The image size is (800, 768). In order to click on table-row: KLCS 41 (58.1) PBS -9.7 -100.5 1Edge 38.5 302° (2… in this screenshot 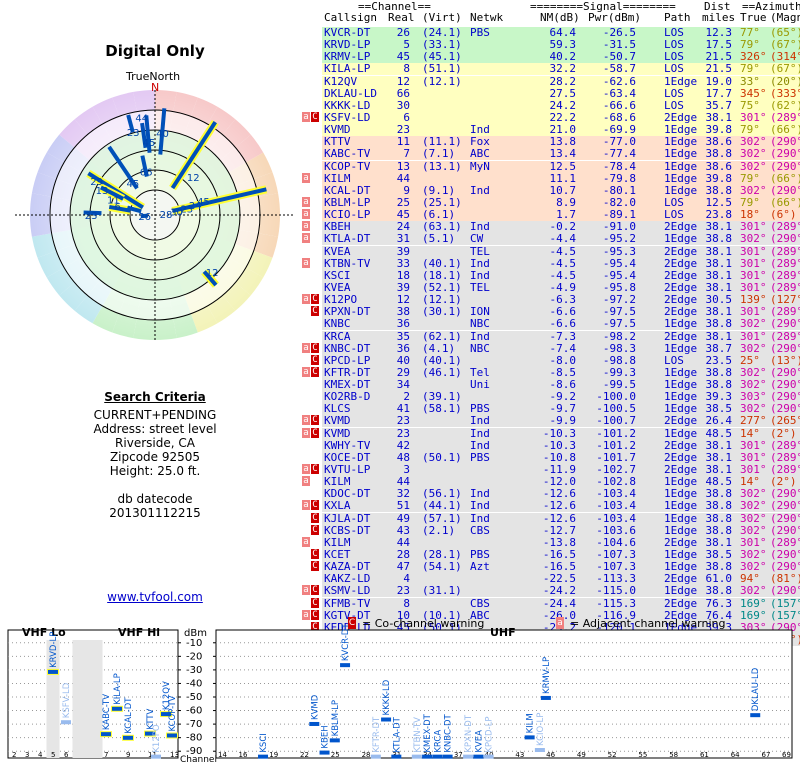, I will do `click(550, 409)`.